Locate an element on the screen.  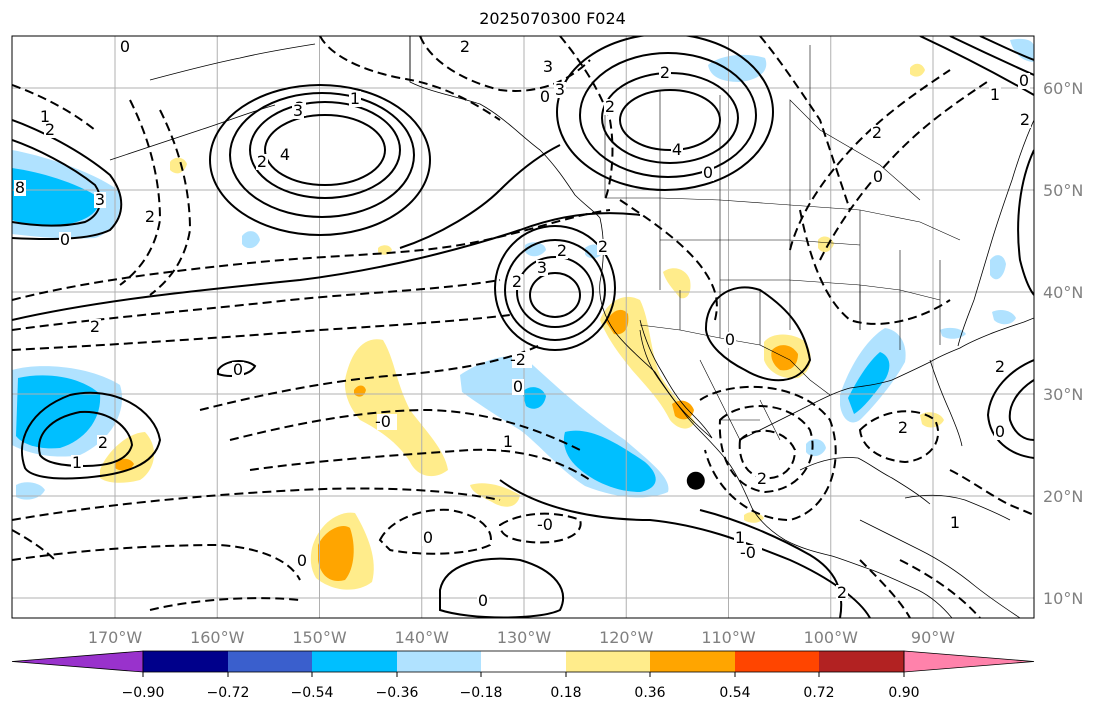
latitude-labels: 60°N 50°N 40°N 30°N 20°N 10°N is located at coordinates (1063, 343).